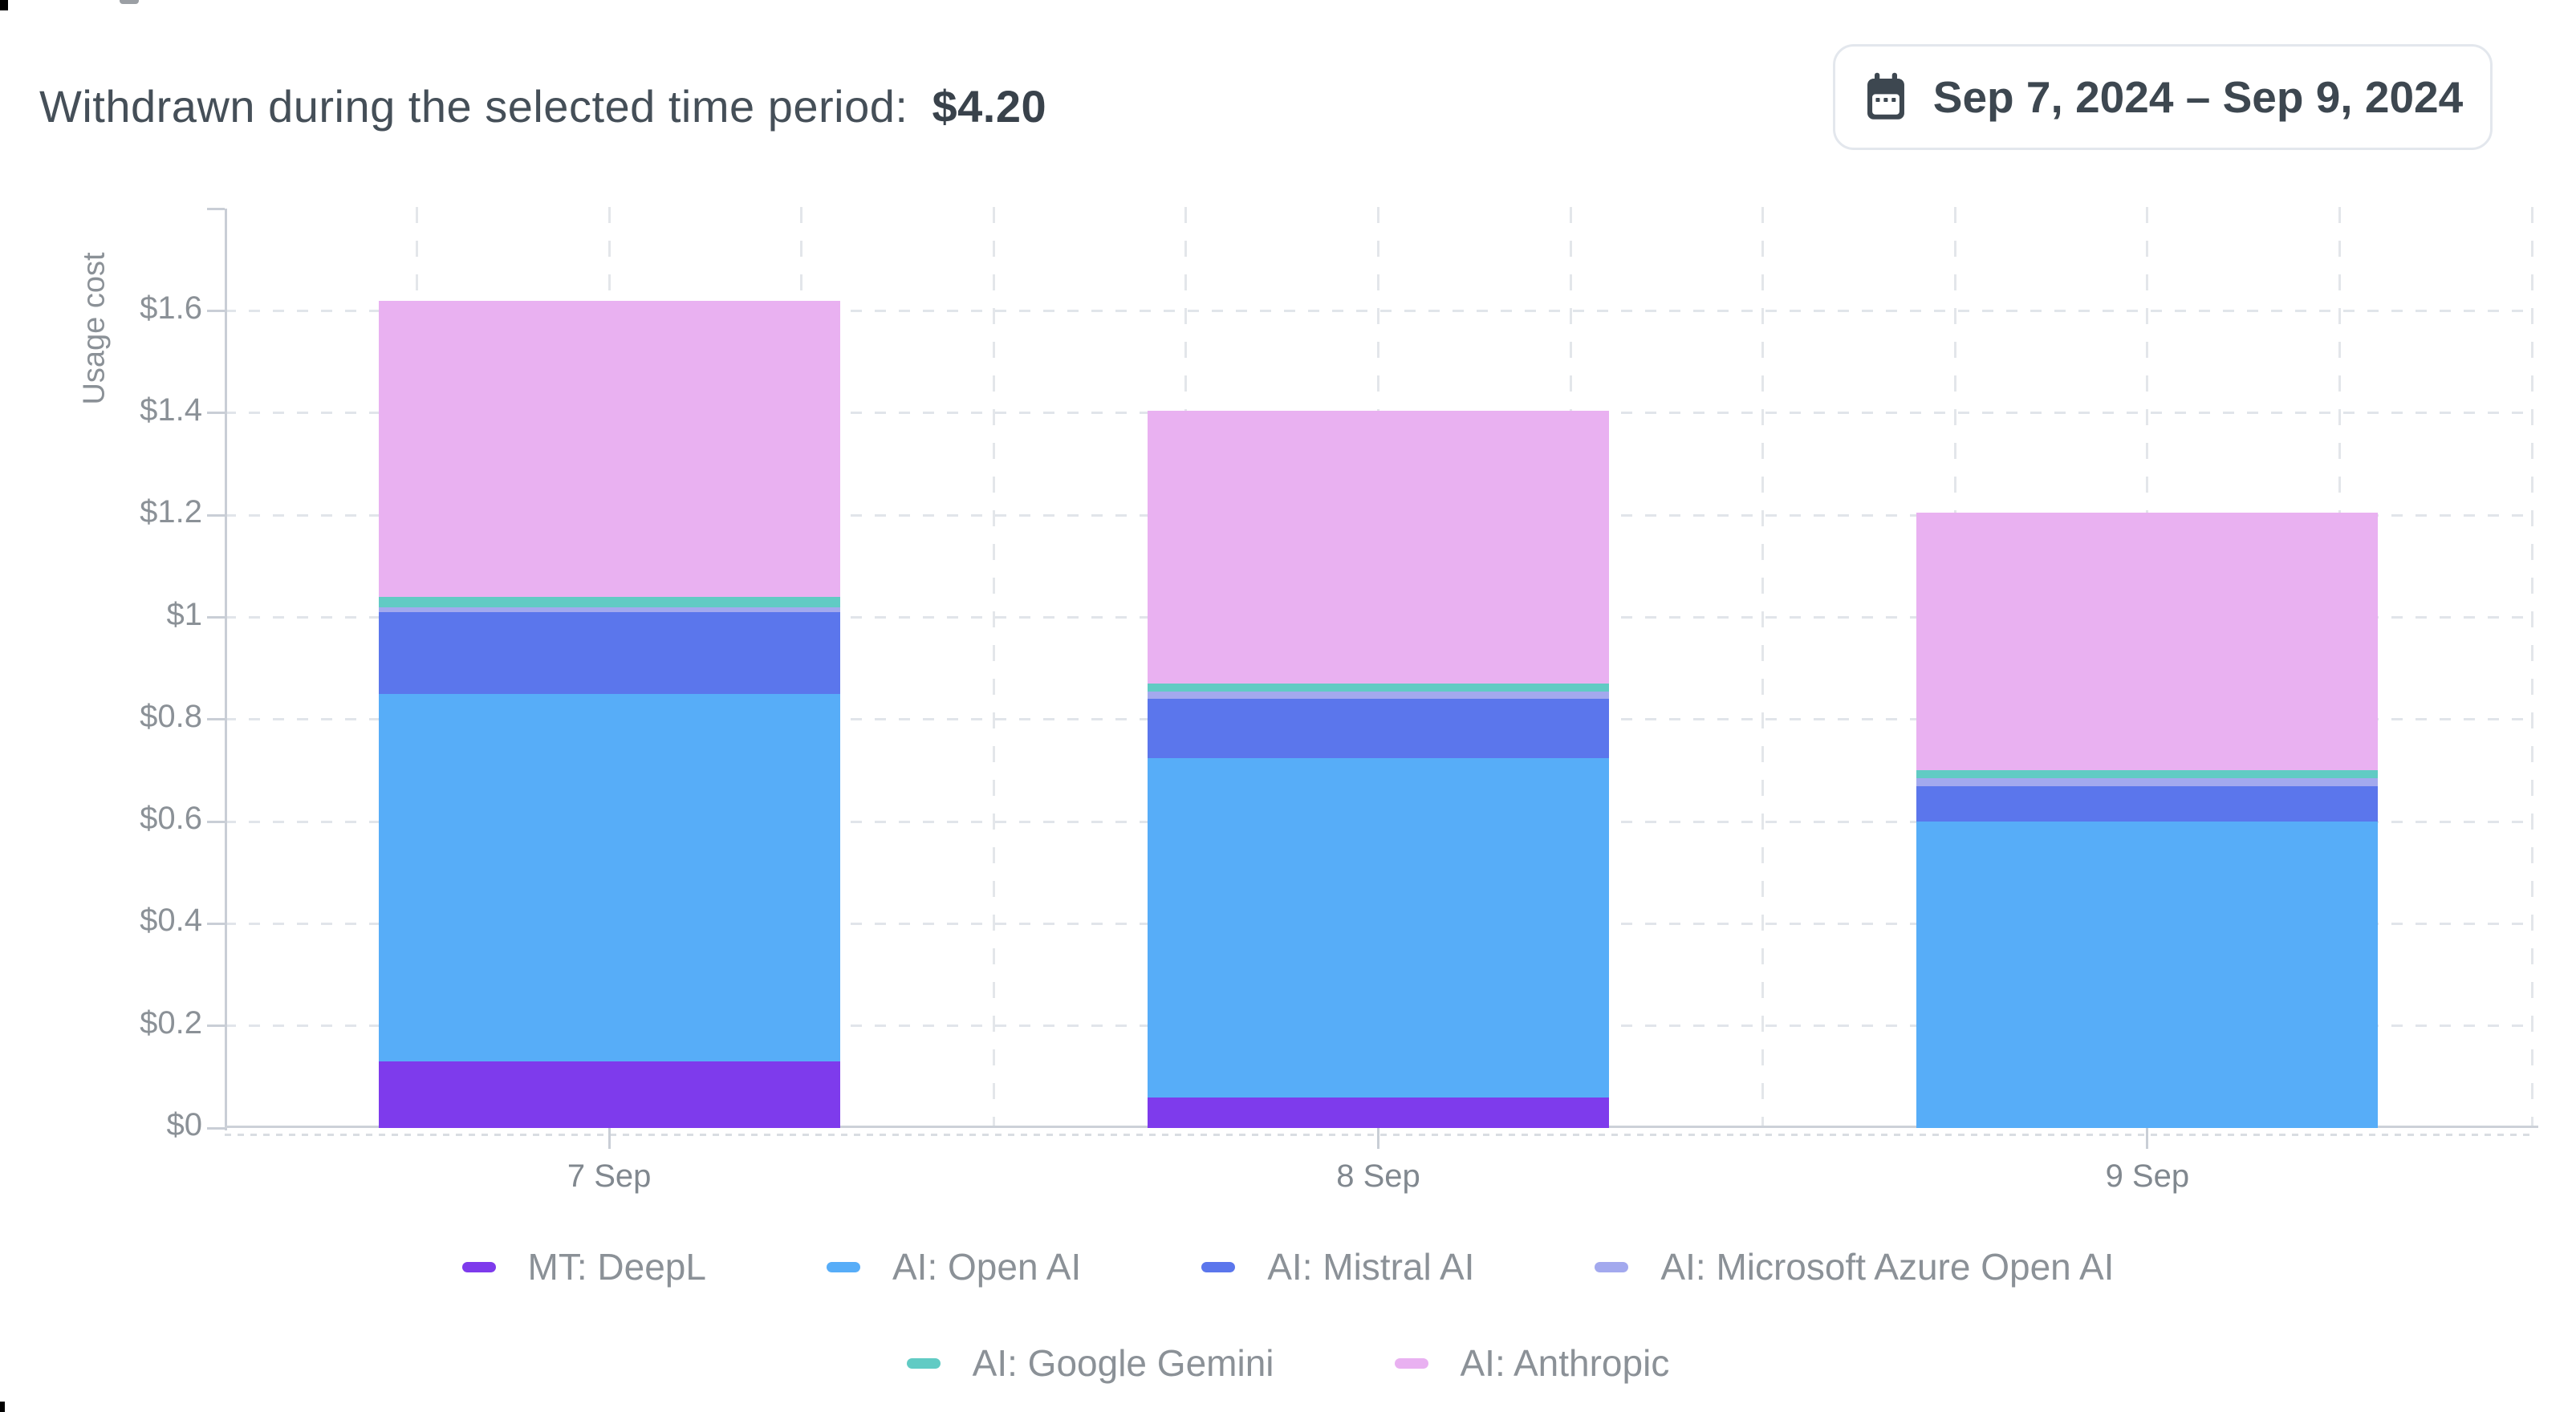 Image resolution: width=2576 pixels, height=1412 pixels. What do you see at coordinates (2198, 97) in the screenshot?
I see `date-range-label: Sep 7, 2024 – Sep 9, 2024` at bounding box center [2198, 97].